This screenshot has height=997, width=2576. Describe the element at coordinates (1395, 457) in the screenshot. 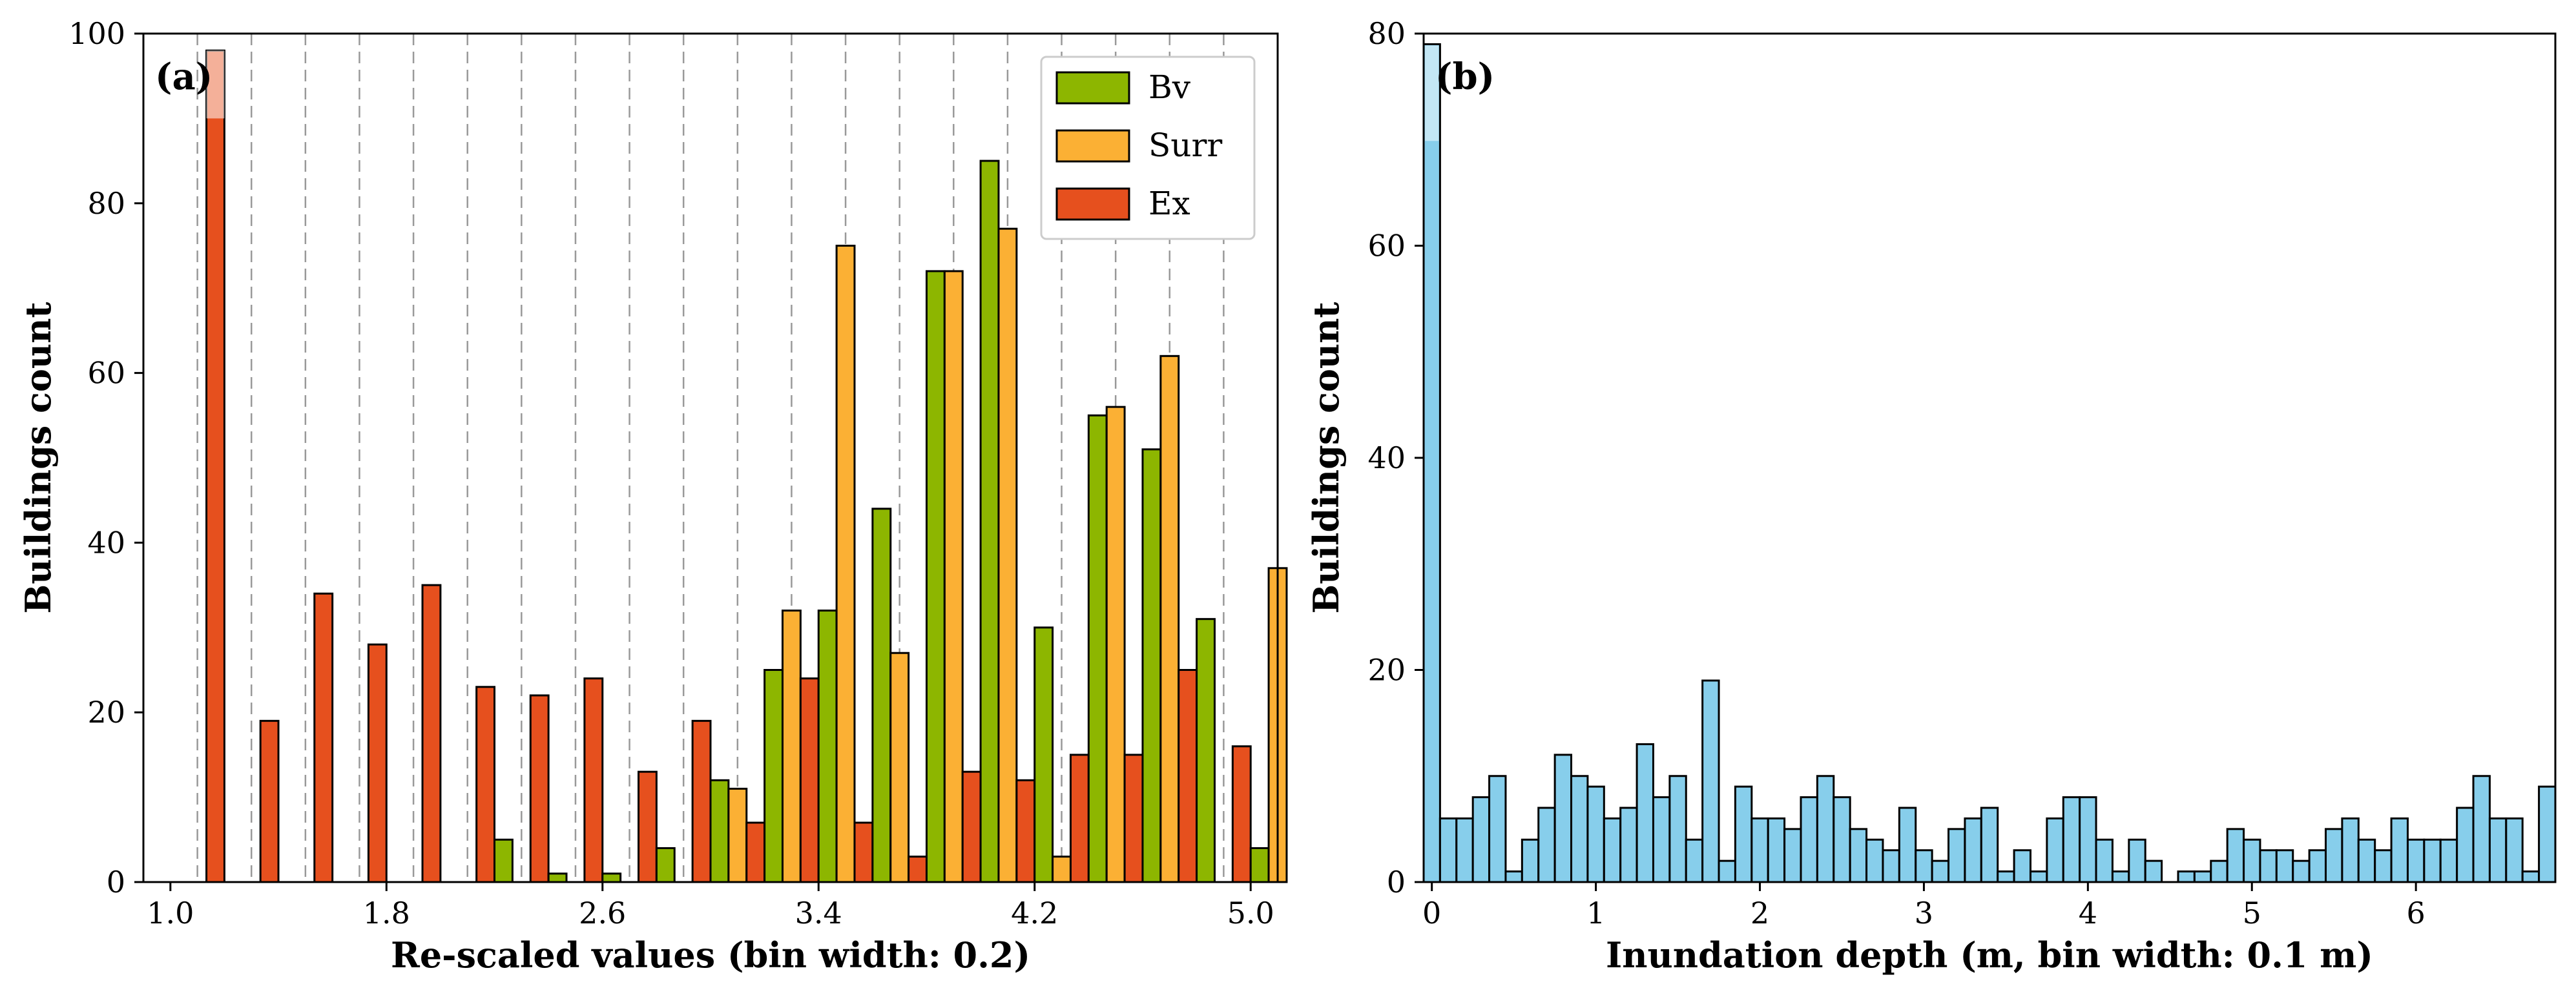

I see `y-axis-ticks-b: 0 20 40 60 80` at that location.